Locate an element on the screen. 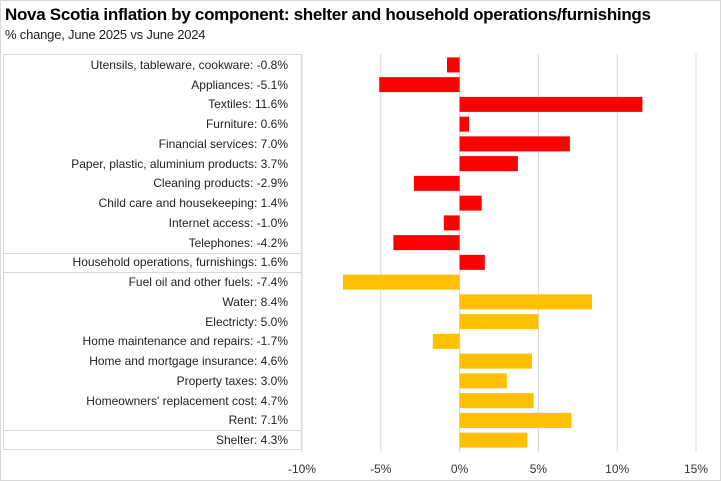 The height and width of the screenshot is (481, 721). category-label: Cleaning products: -2.9% is located at coordinates (220, 183).